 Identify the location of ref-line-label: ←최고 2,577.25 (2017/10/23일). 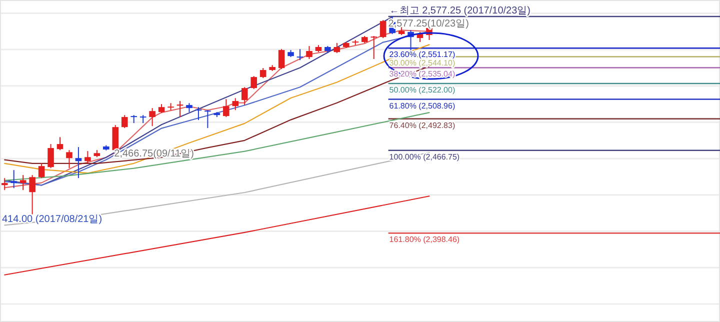
(460, 11).